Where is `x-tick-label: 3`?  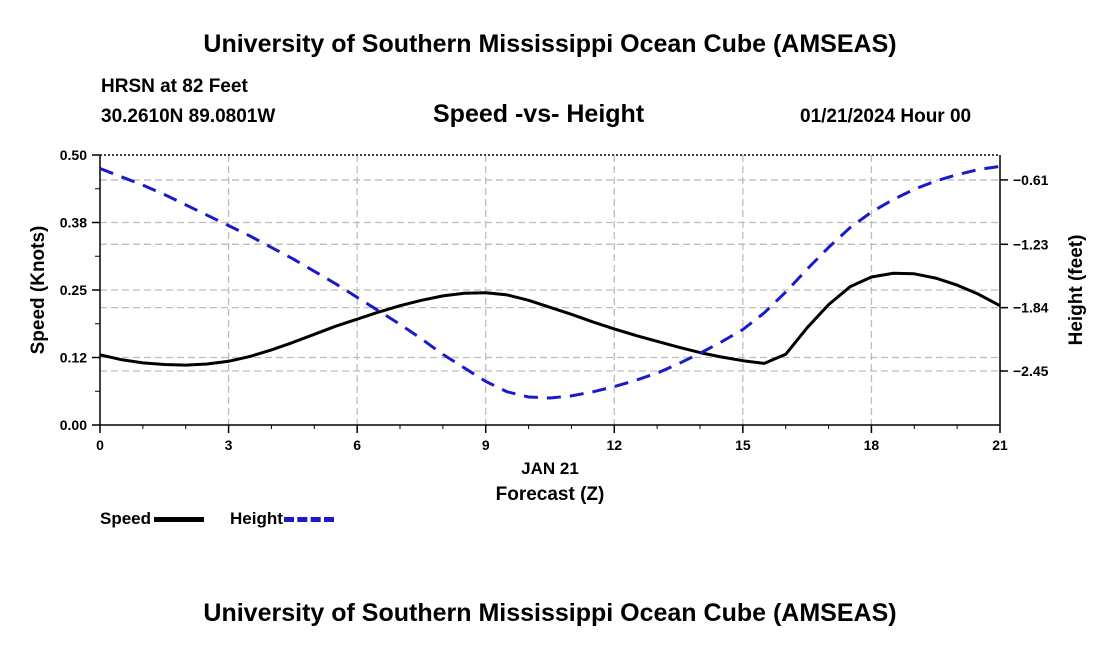 x-tick-label: 3 is located at coordinates (229, 445).